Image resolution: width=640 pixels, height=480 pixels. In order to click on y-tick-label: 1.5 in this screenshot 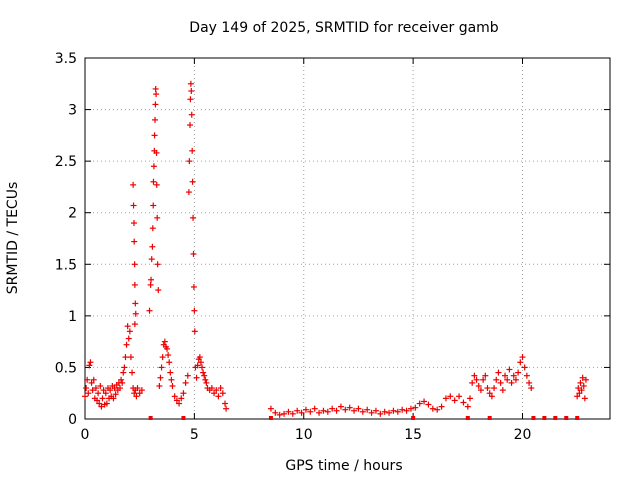, I will do `click(66, 265)`.